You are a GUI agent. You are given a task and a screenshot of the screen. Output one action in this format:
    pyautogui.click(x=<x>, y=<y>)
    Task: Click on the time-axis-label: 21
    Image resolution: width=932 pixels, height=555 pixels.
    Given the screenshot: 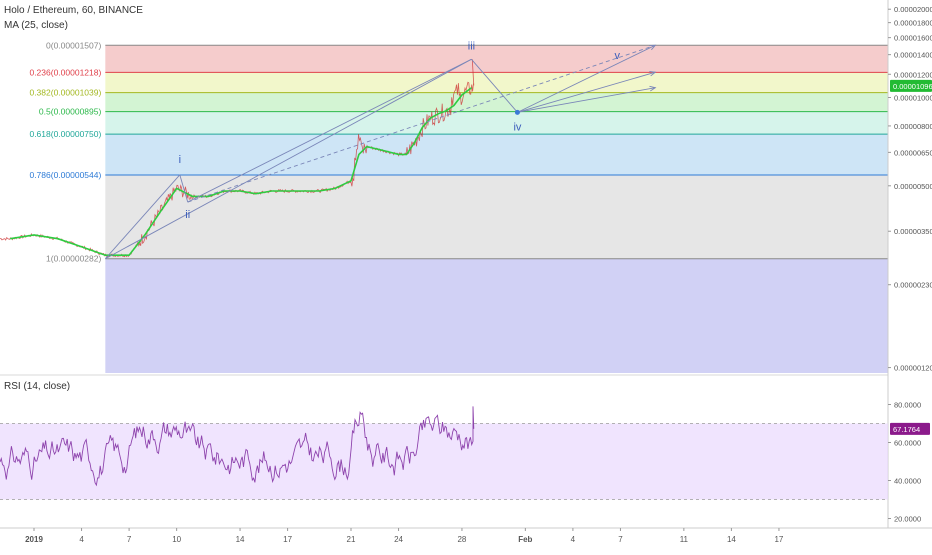 What is the action you would take?
    pyautogui.click(x=351, y=539)
    